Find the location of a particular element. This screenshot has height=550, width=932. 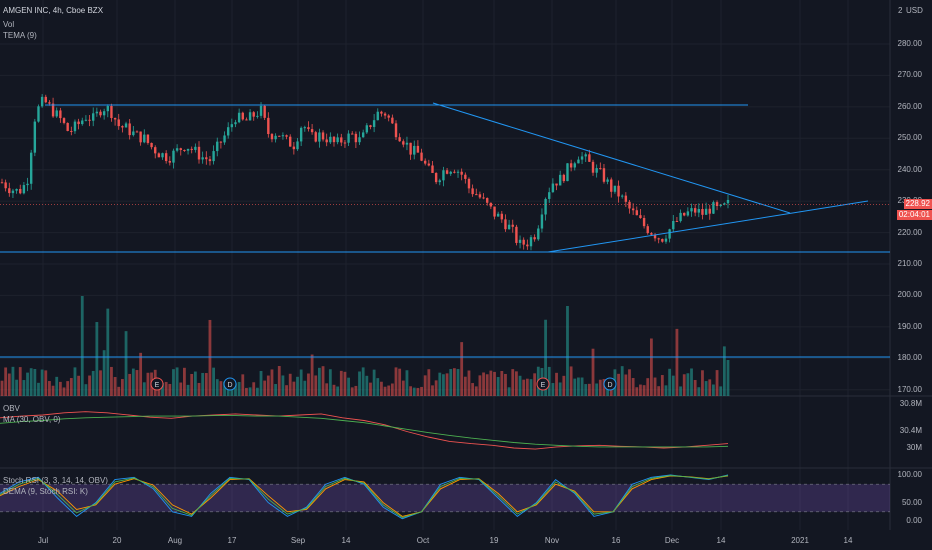

time-axis-label: Dec is located at coordinates (672, 540).